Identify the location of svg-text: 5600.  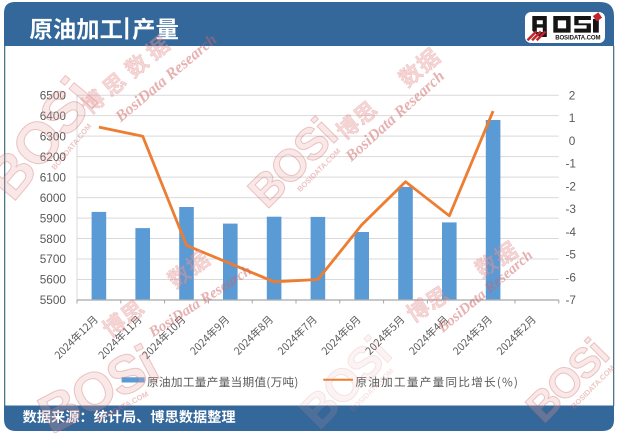
(53, 280).